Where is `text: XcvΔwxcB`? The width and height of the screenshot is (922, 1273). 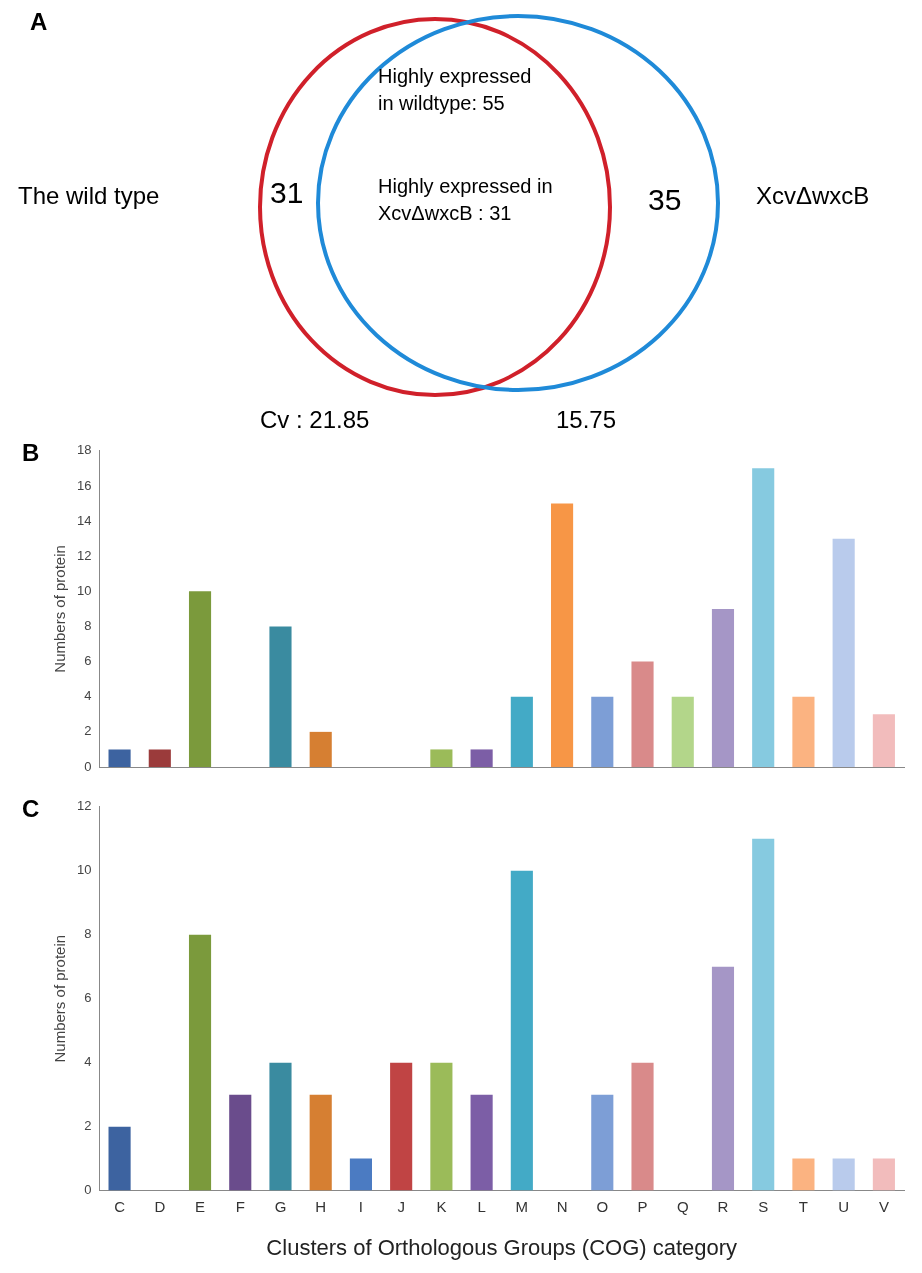 text: XcvΔwxcB is located at coordinates (813, 196).